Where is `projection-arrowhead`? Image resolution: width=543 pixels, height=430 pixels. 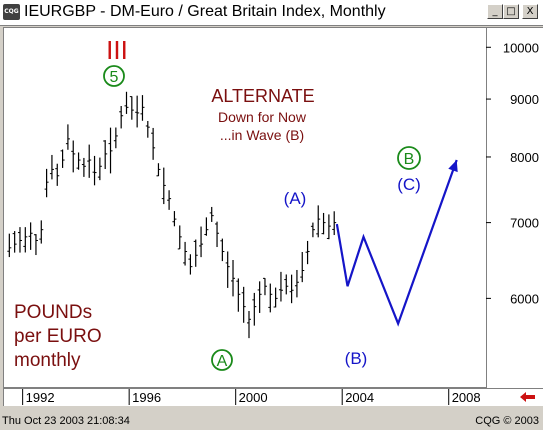
projection-arrowhead is located at coordinates (453, 166).